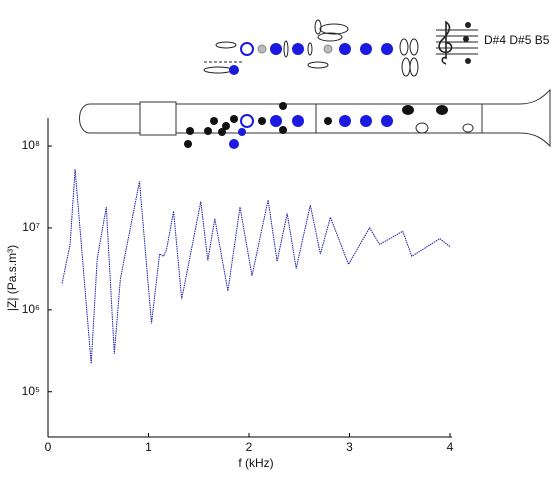 The height and width of the screenshot is (485, 560). I want to click on x-tick-label: 1, so click(148, 447).